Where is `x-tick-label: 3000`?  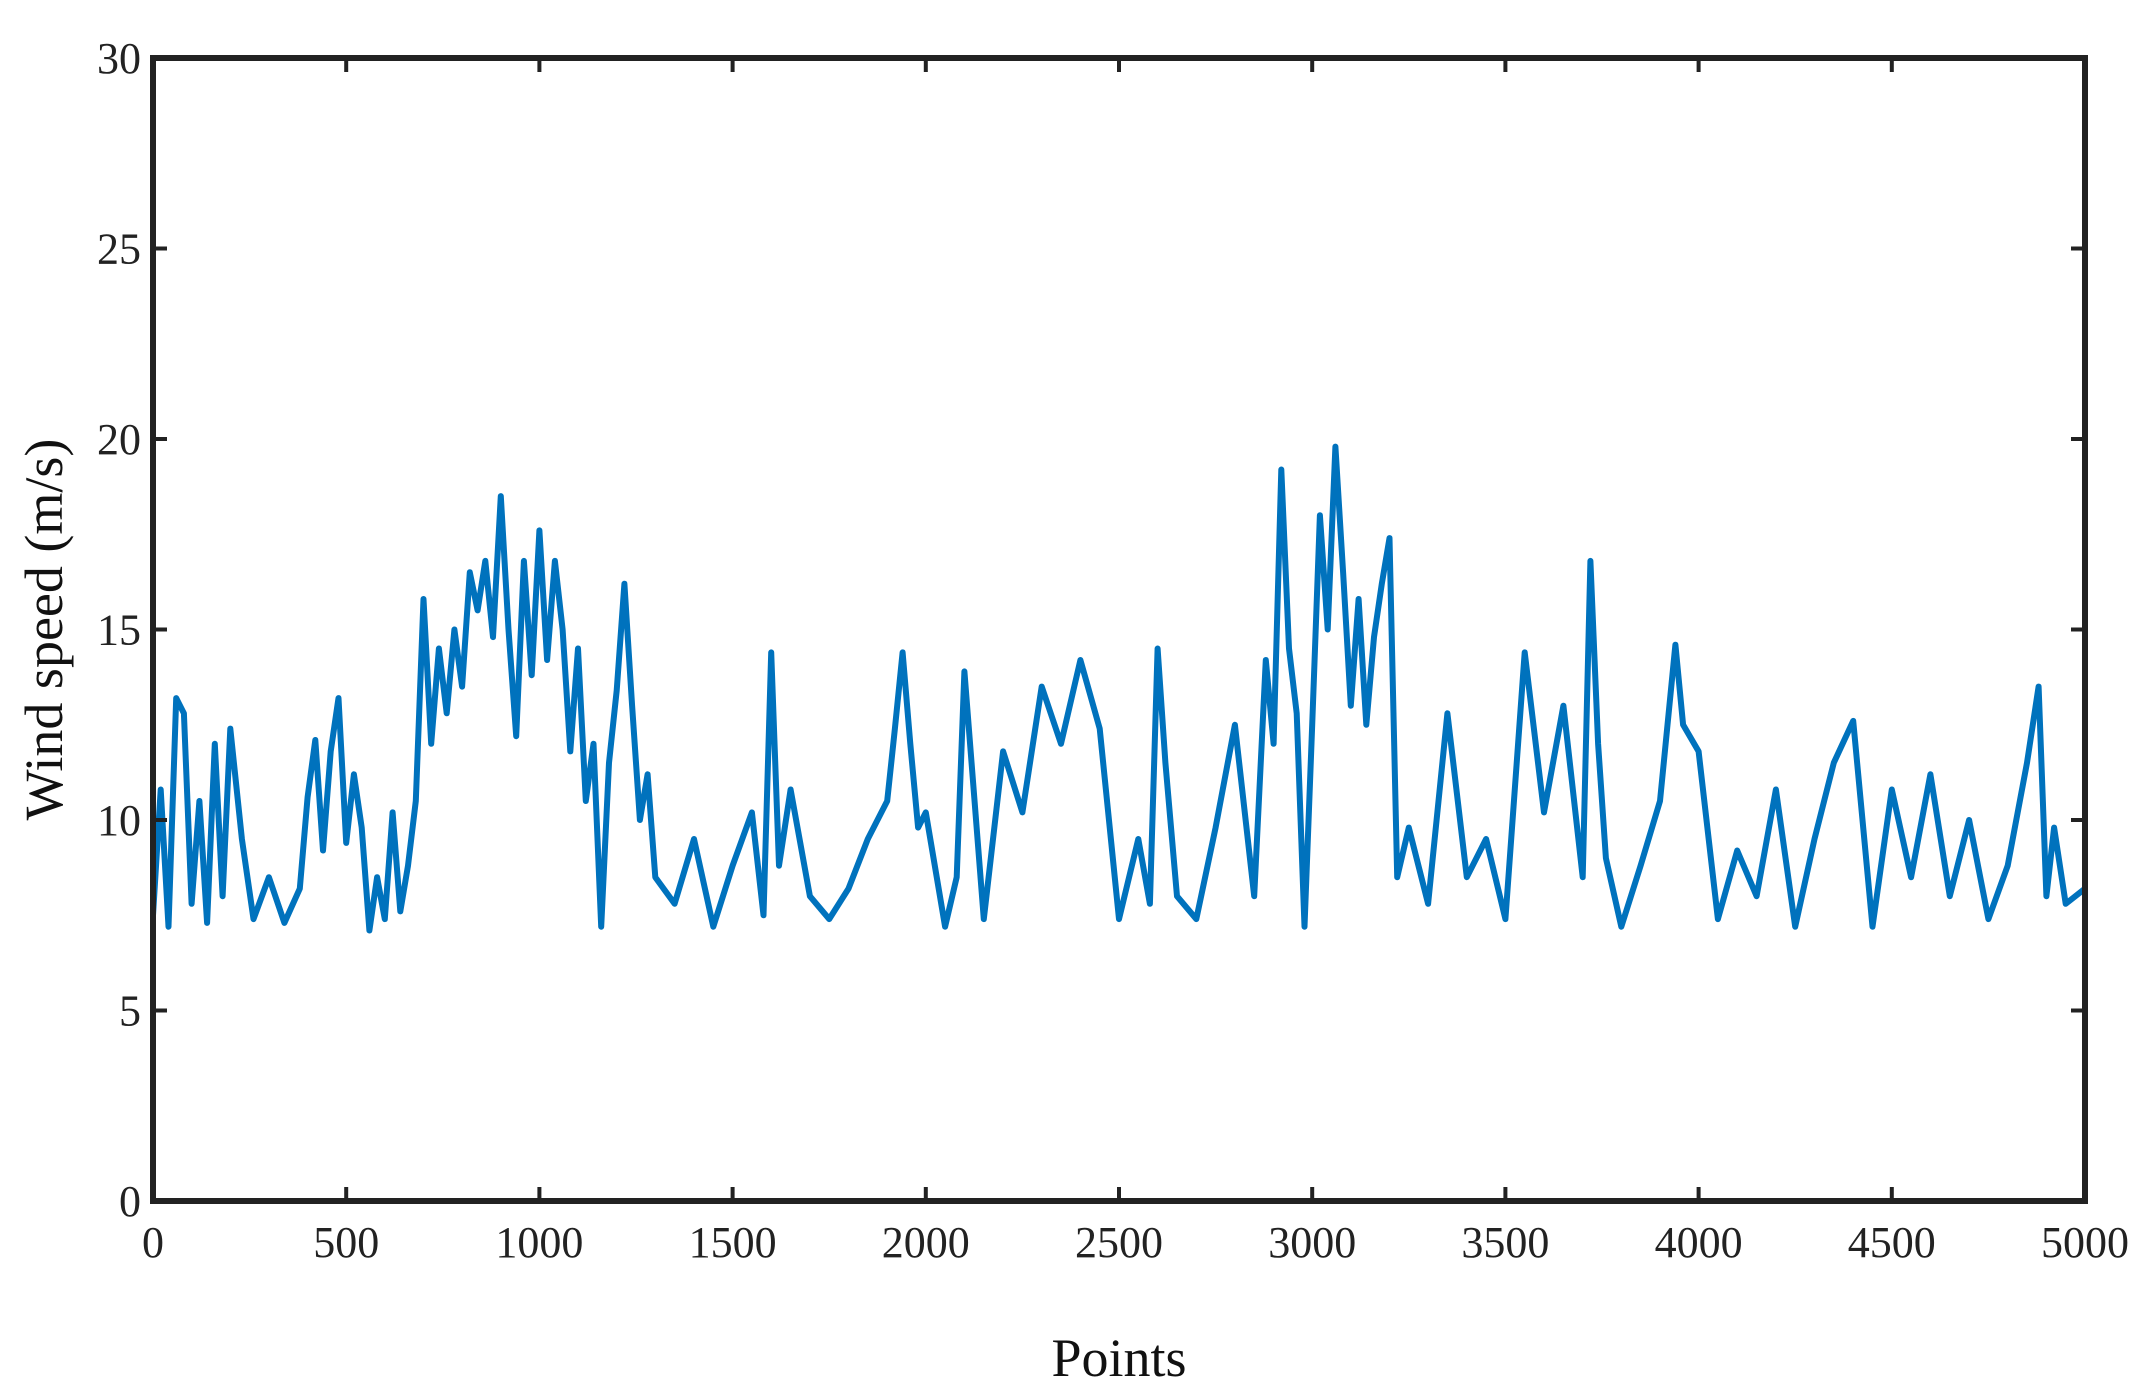 x-tick-label: 3000 is located at coordinates (1312, 1242).